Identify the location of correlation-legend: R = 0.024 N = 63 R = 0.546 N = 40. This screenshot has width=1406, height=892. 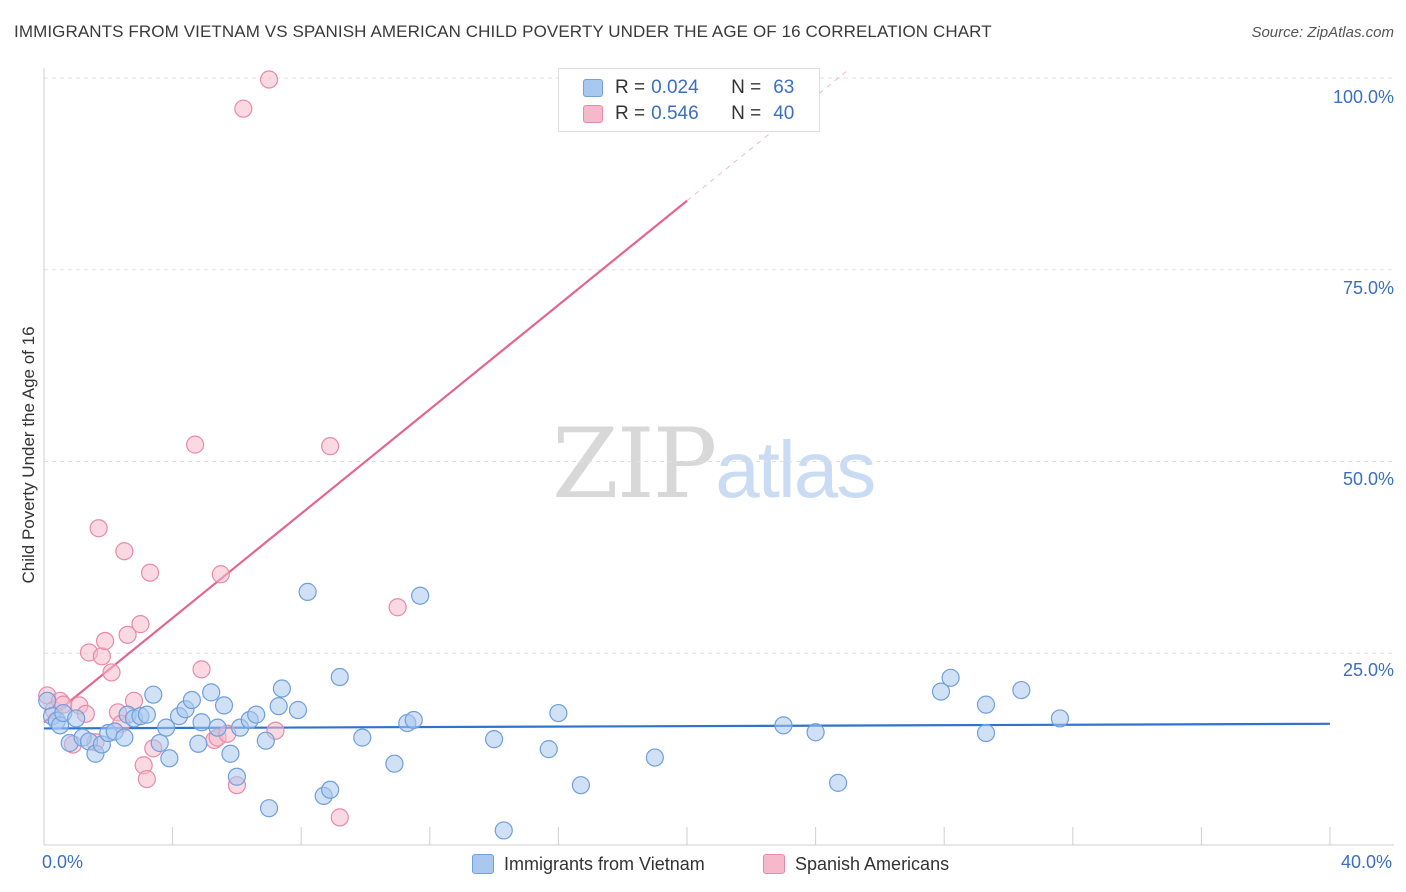
(689, 100).